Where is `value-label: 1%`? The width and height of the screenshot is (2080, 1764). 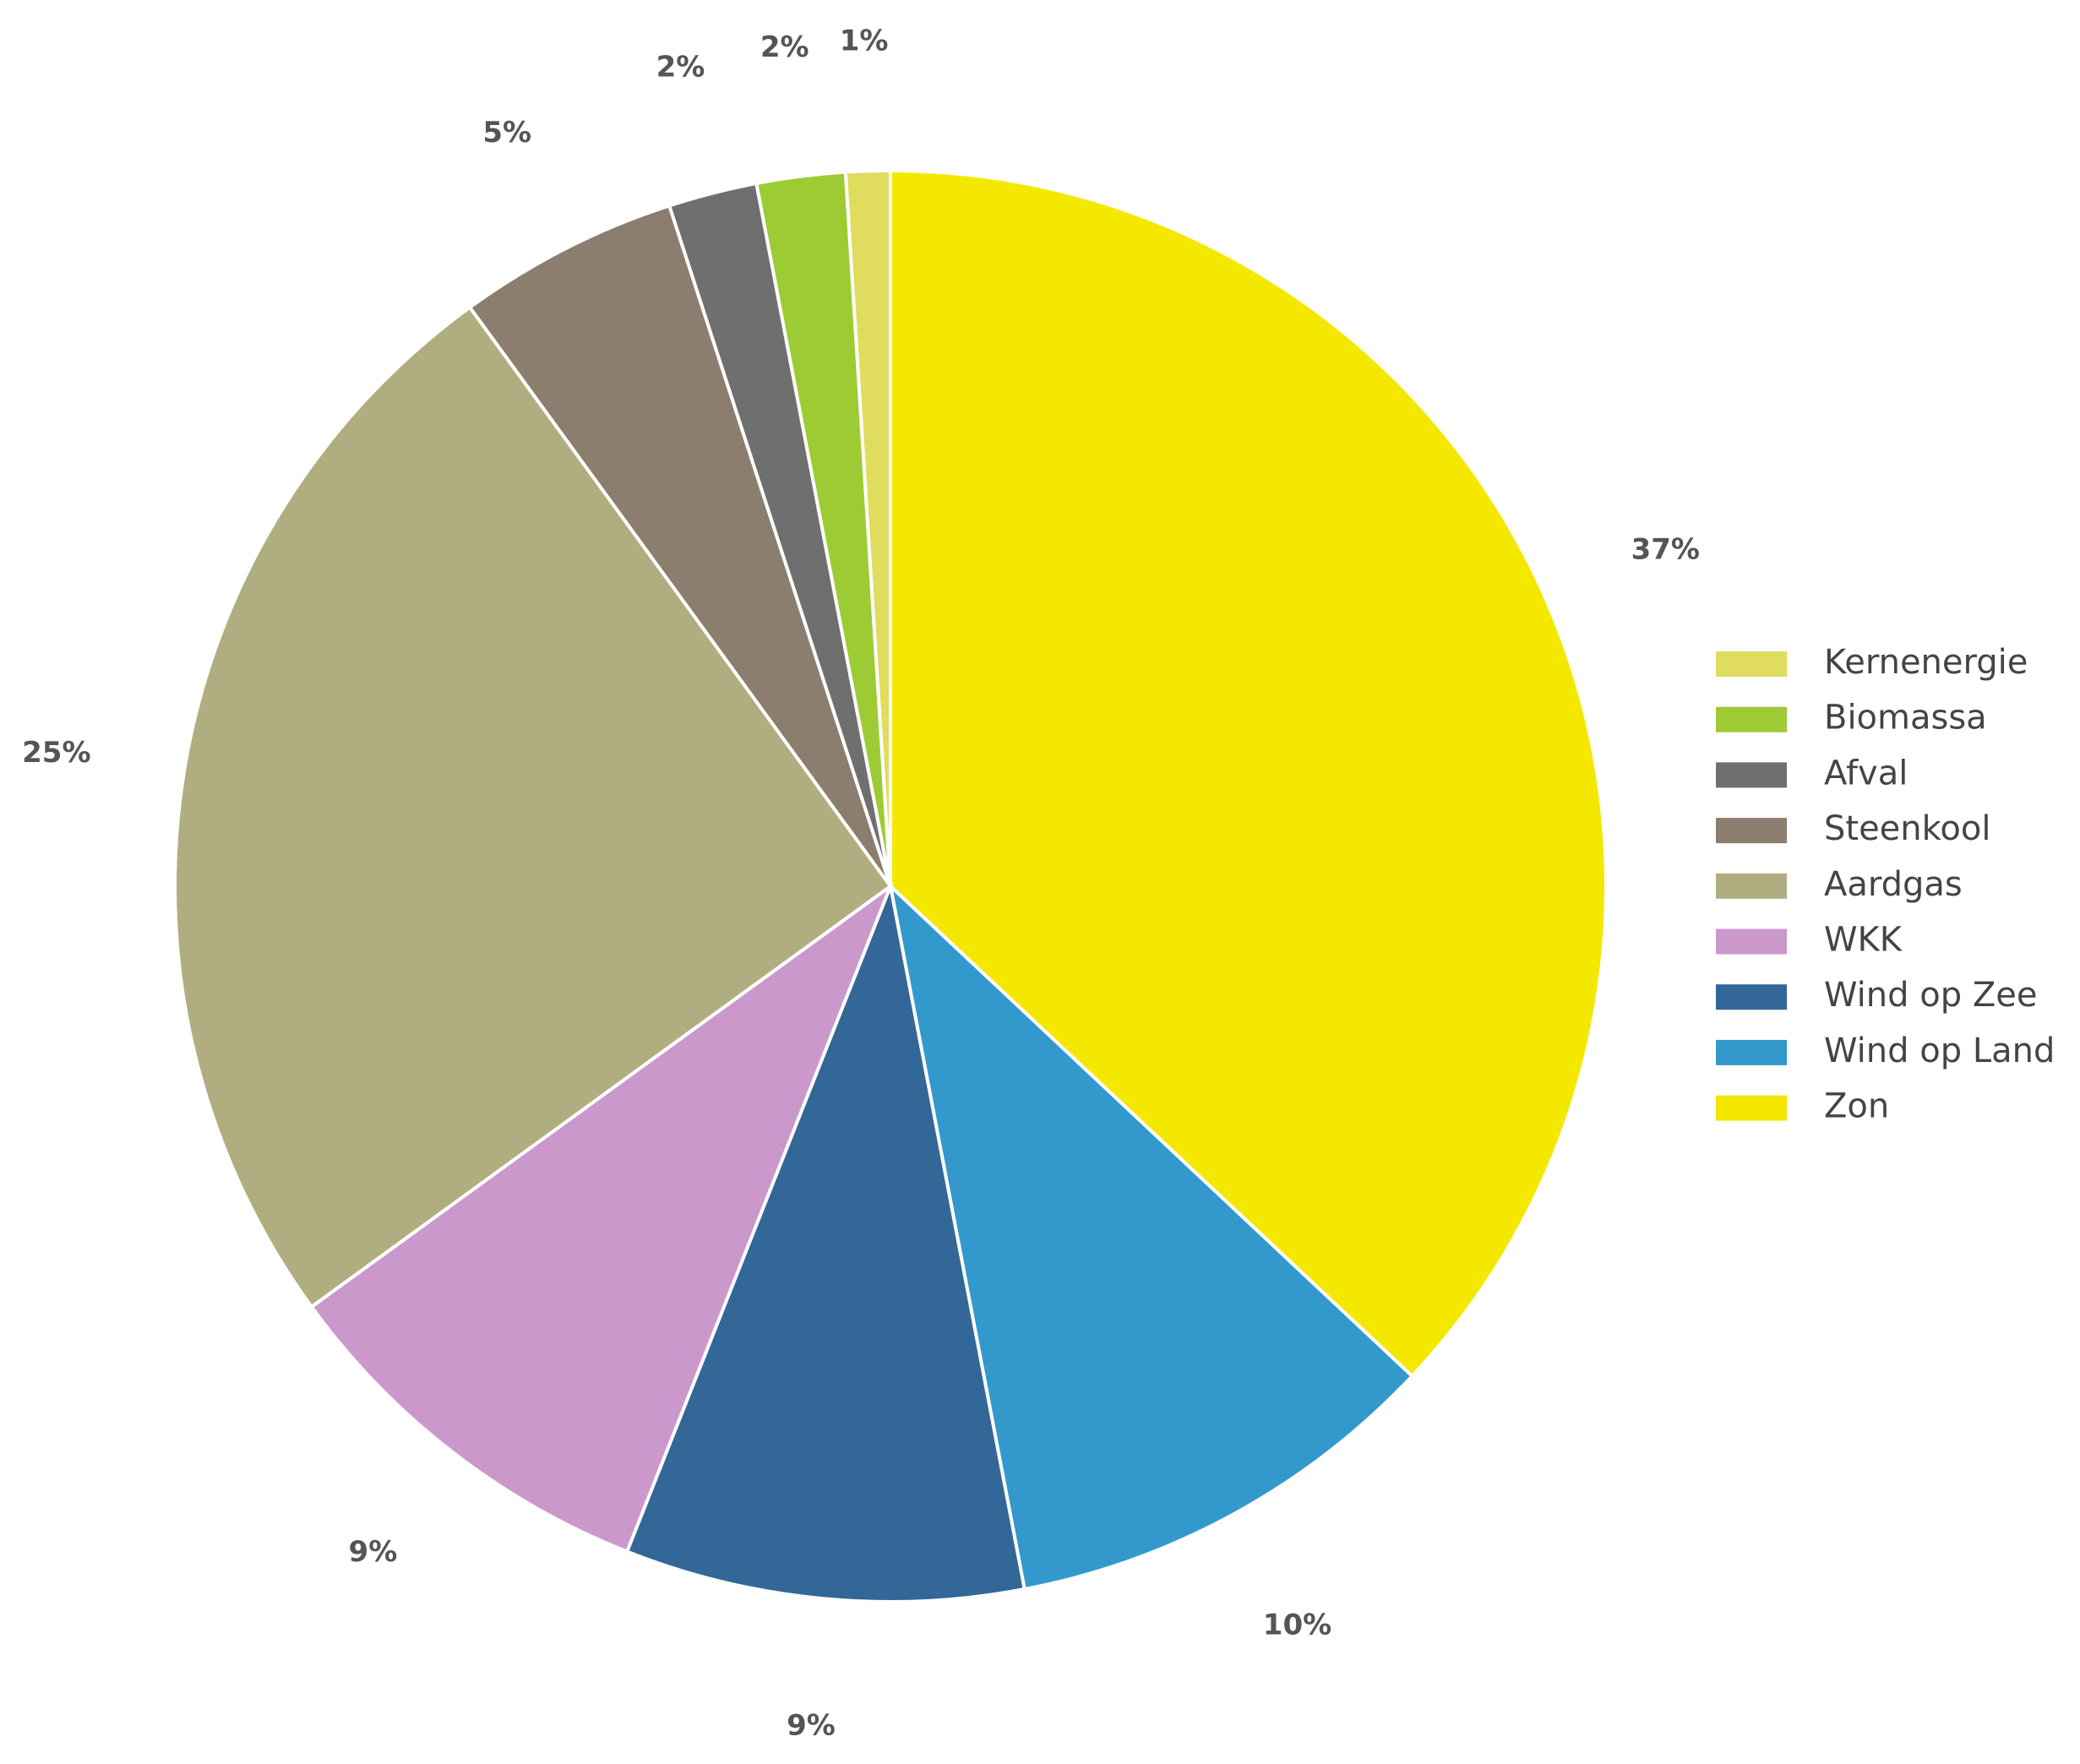
value-label: 1% is located at coordinates (865, 41).